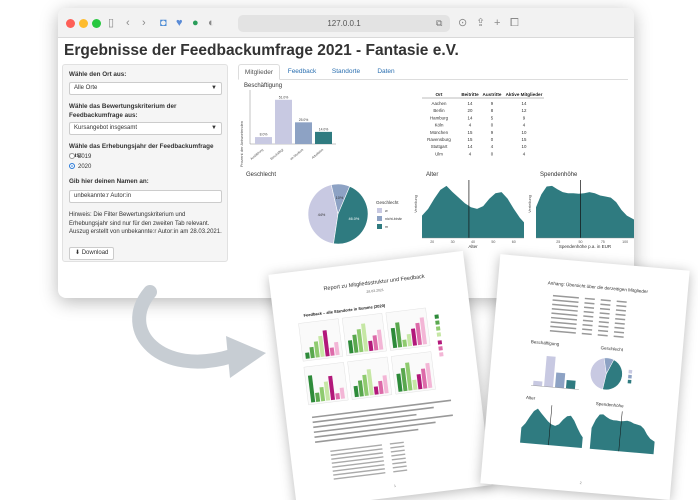  I want to click on grammar-extension-icon: ●, so click(195, 23).